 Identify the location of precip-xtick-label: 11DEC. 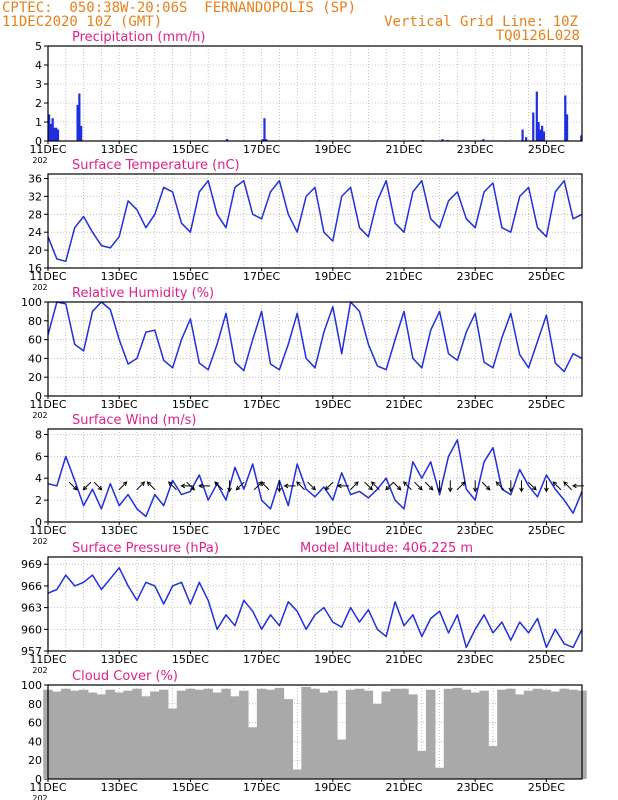
(47, 149).